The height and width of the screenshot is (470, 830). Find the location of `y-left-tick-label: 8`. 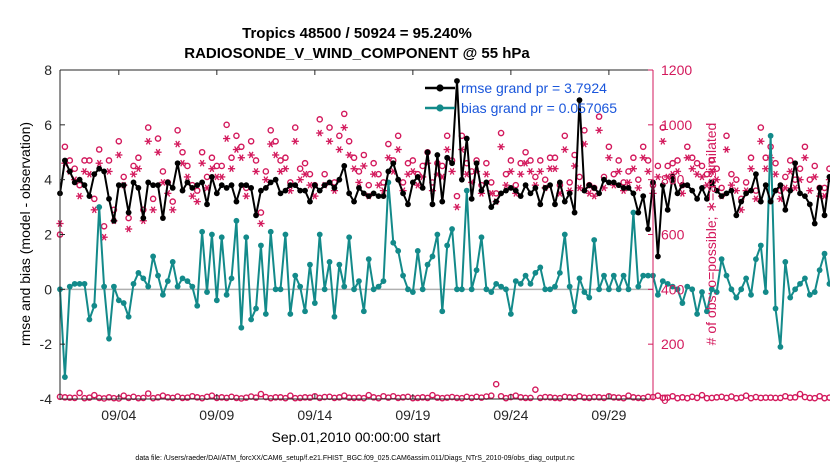

y-left-tick-label: 8 is located at coordinates (48, 70).